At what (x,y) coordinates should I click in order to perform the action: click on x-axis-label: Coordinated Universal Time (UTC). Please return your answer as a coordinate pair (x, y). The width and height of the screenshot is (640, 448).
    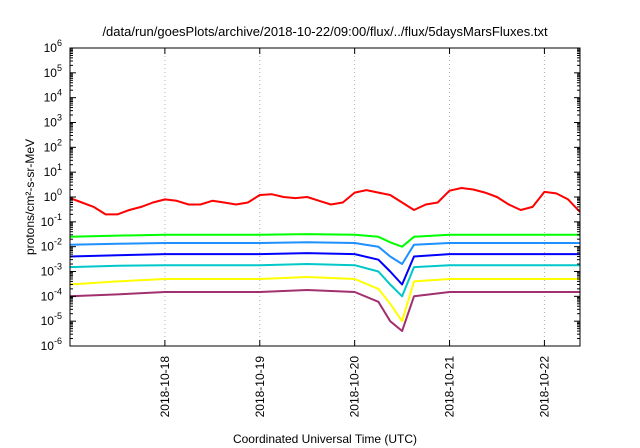
    Looking at the image, I should click on (325, 439).